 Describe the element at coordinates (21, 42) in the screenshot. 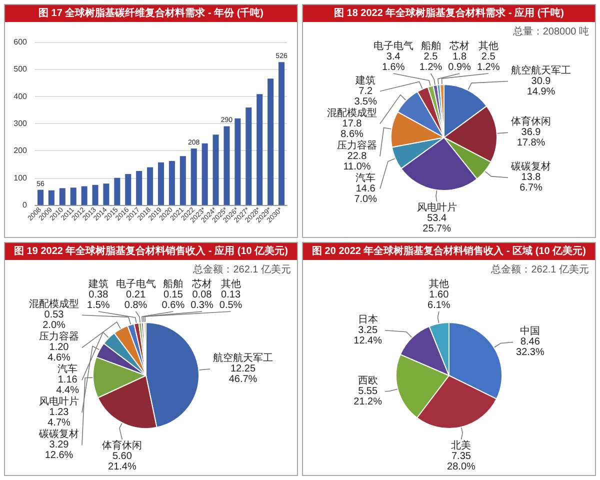

I see `y-tick-label: 600` at that location.